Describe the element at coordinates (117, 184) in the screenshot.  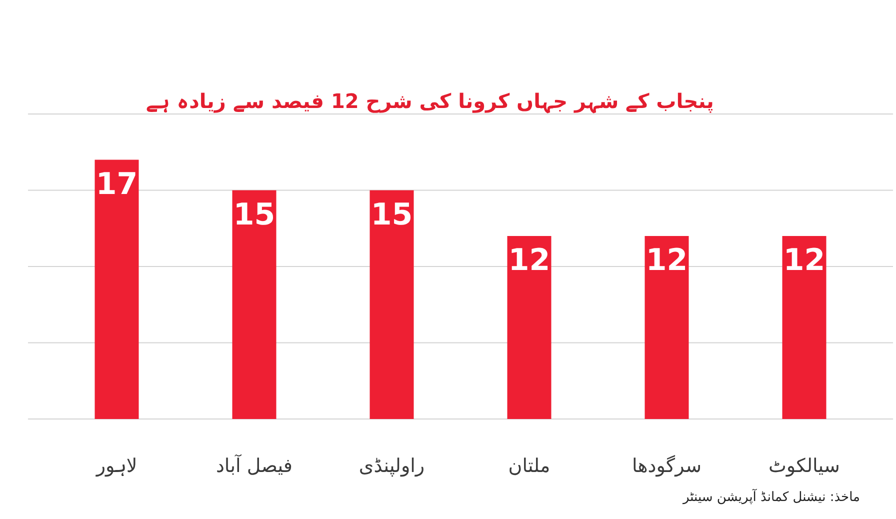
I see `data-label: 17` at that location.